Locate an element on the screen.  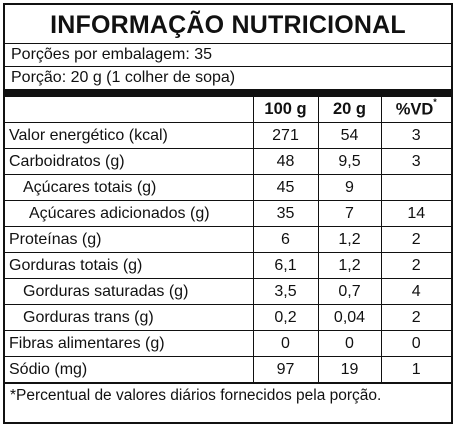
value-per-100g: 3,5 is located at coordinates (285, 291).